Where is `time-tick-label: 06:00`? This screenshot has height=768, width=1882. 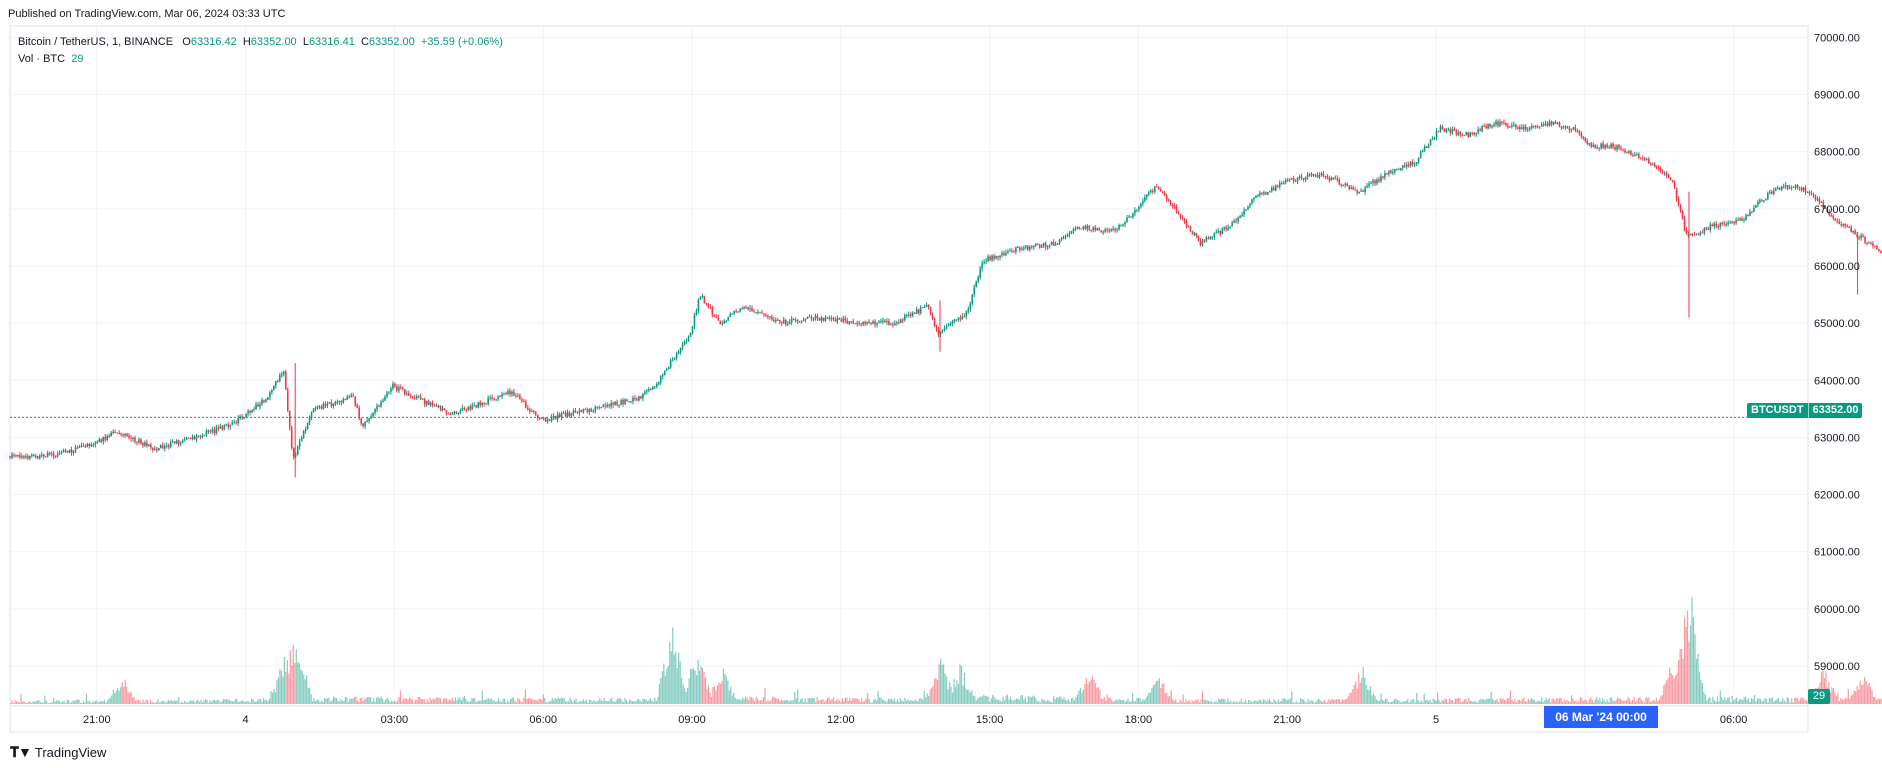 time-tick-label: 06:00 is located at coordinates (1734, 720).